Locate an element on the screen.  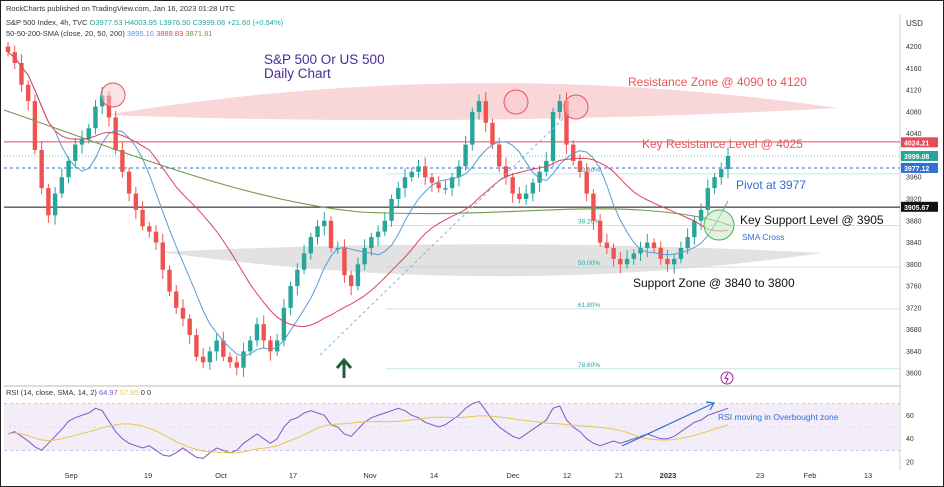
rsi-value-3: 0 is located at coordinates (142, 392).